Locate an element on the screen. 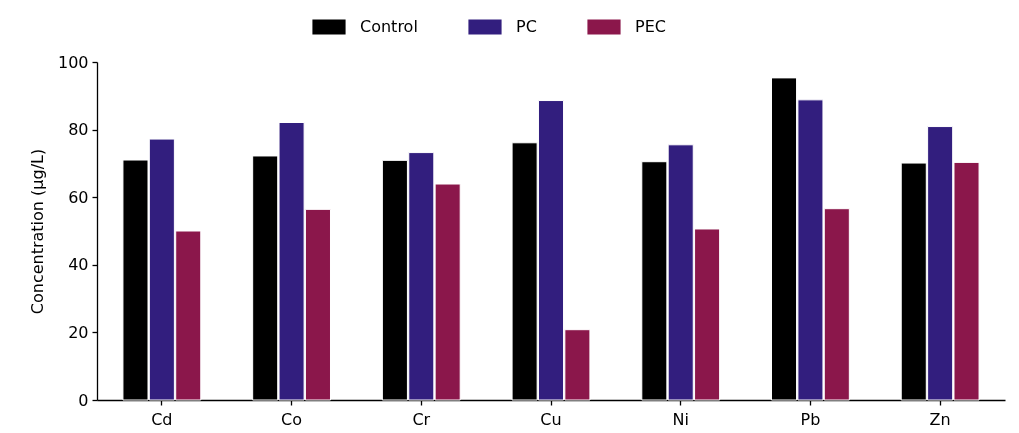  x-tick-label: Pb is located at coordinates (810, 419).